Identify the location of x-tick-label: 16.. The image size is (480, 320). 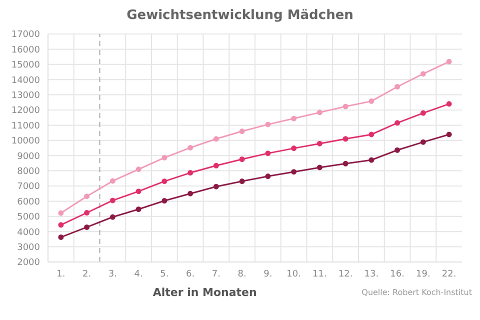
(397, 274).